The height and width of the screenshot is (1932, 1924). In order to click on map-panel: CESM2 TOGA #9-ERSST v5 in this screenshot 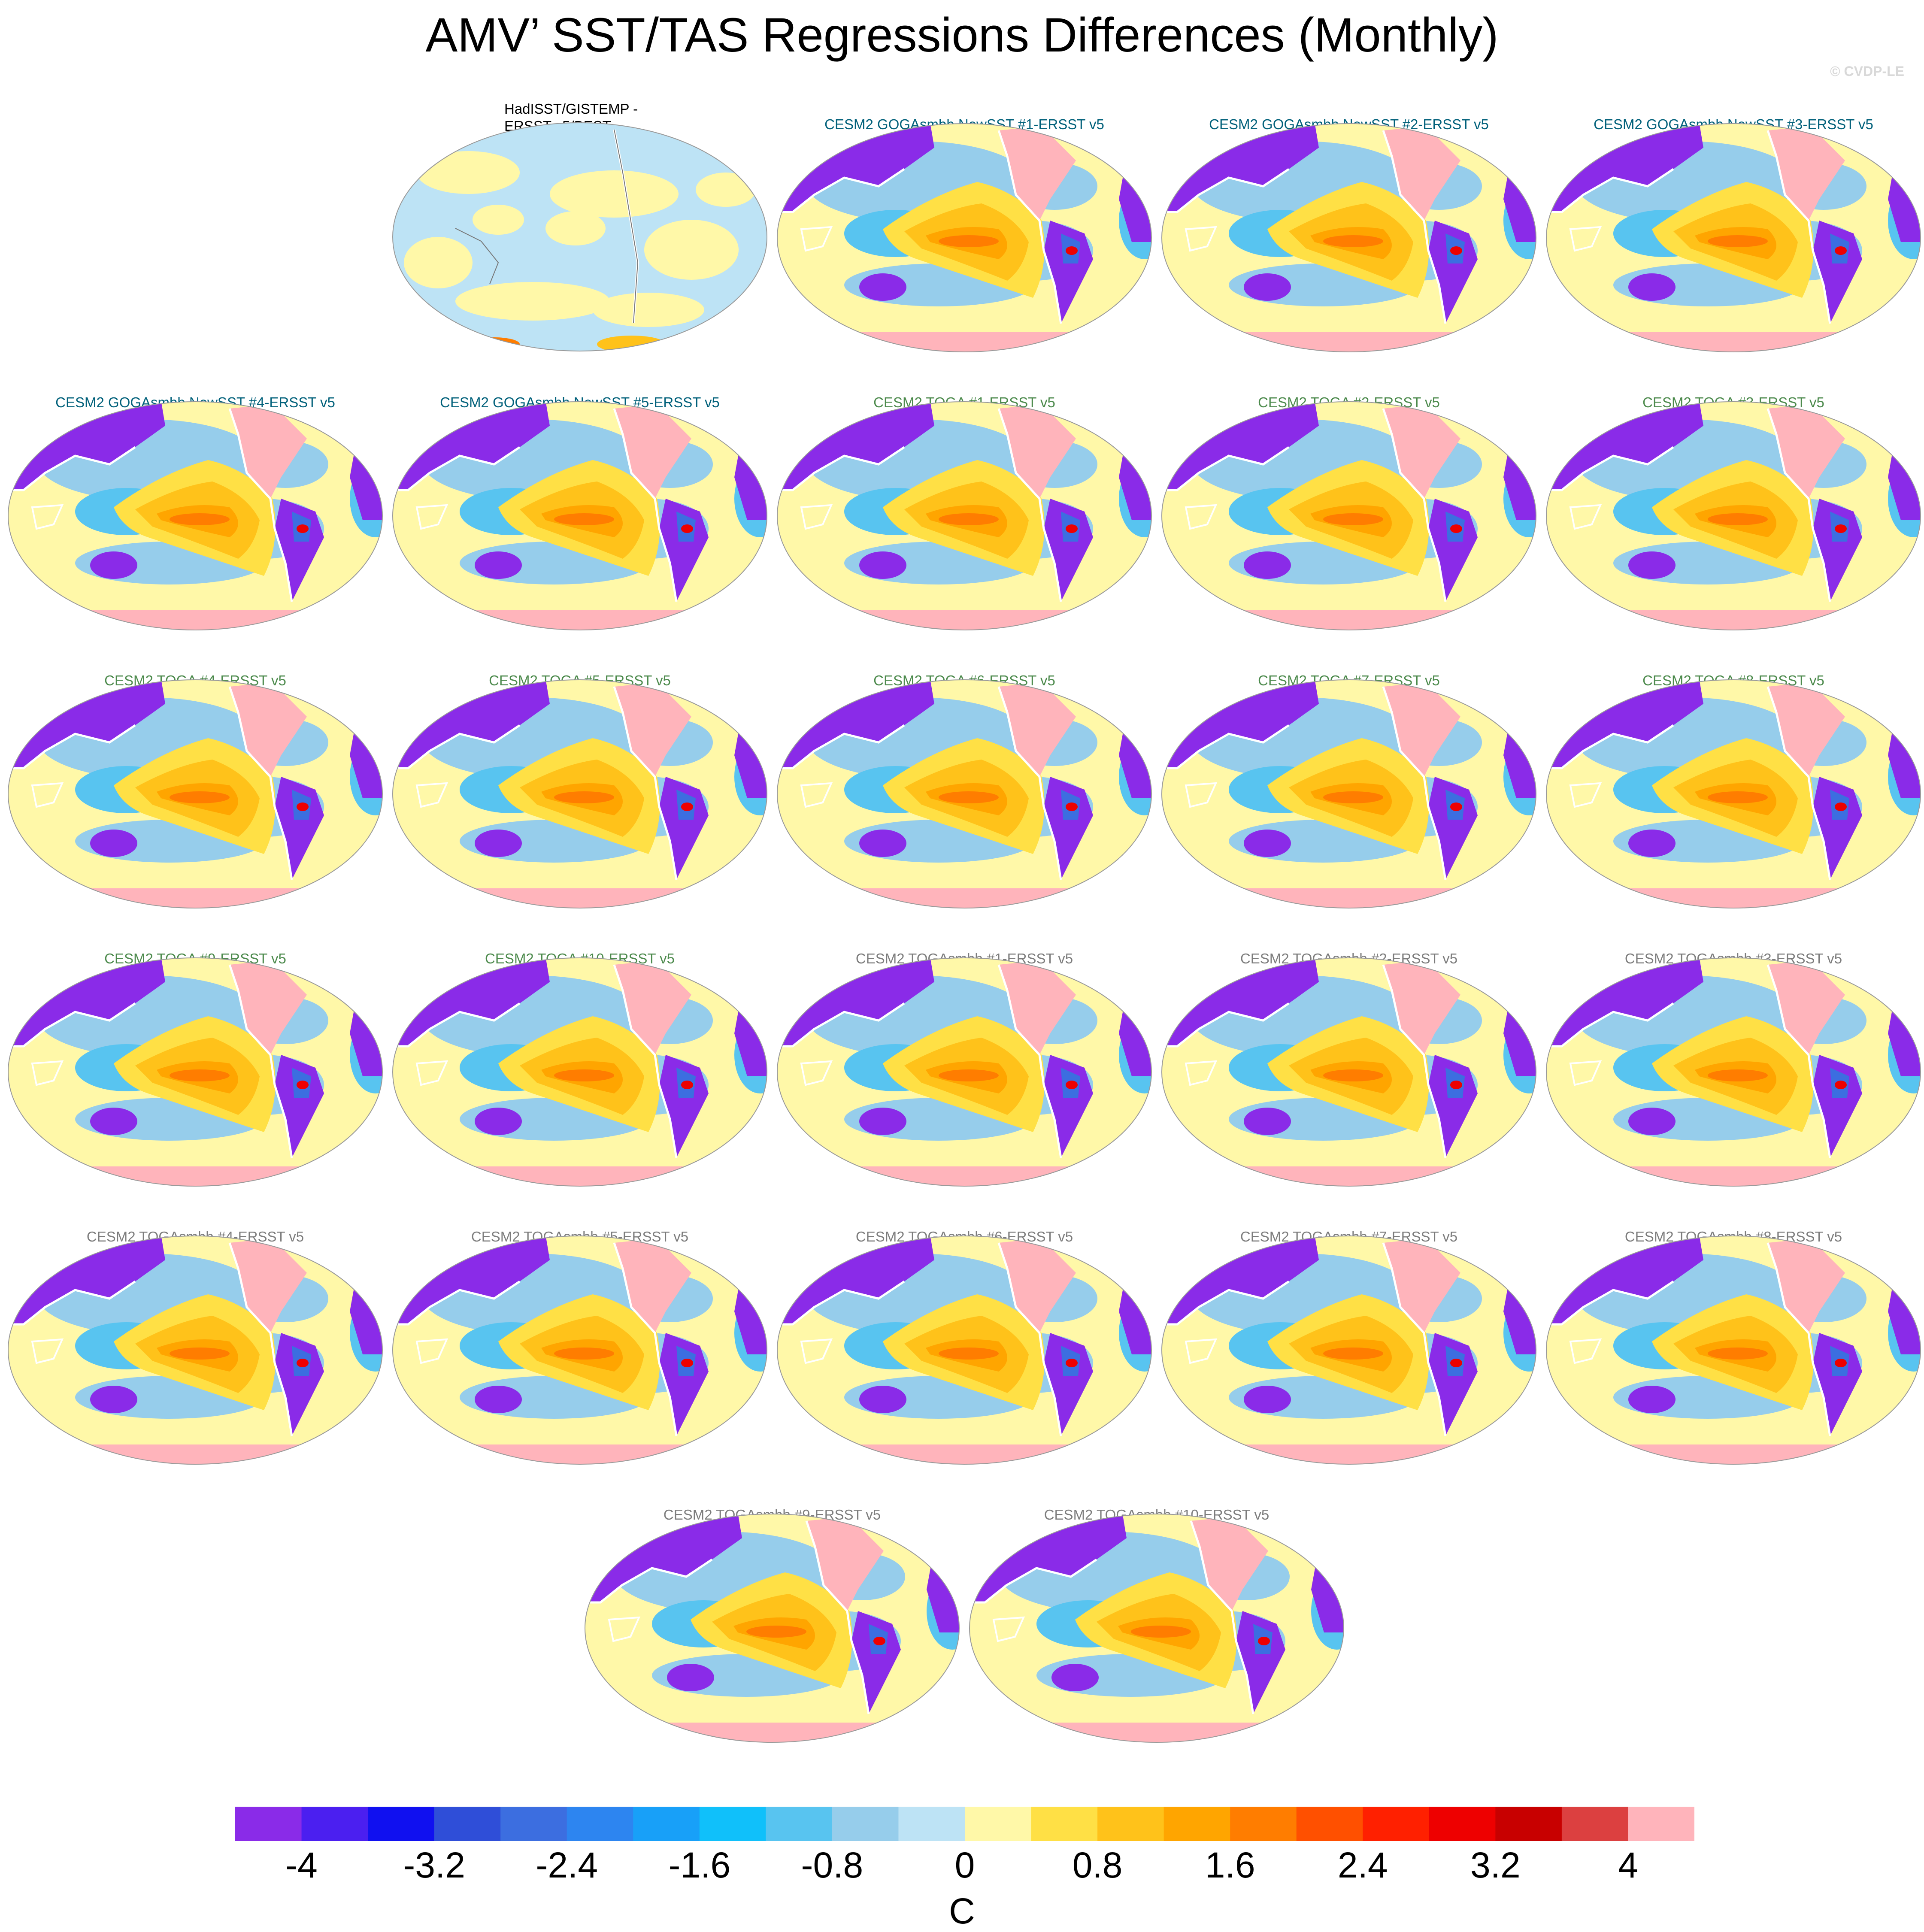, I will do `click(195, 1059)`.